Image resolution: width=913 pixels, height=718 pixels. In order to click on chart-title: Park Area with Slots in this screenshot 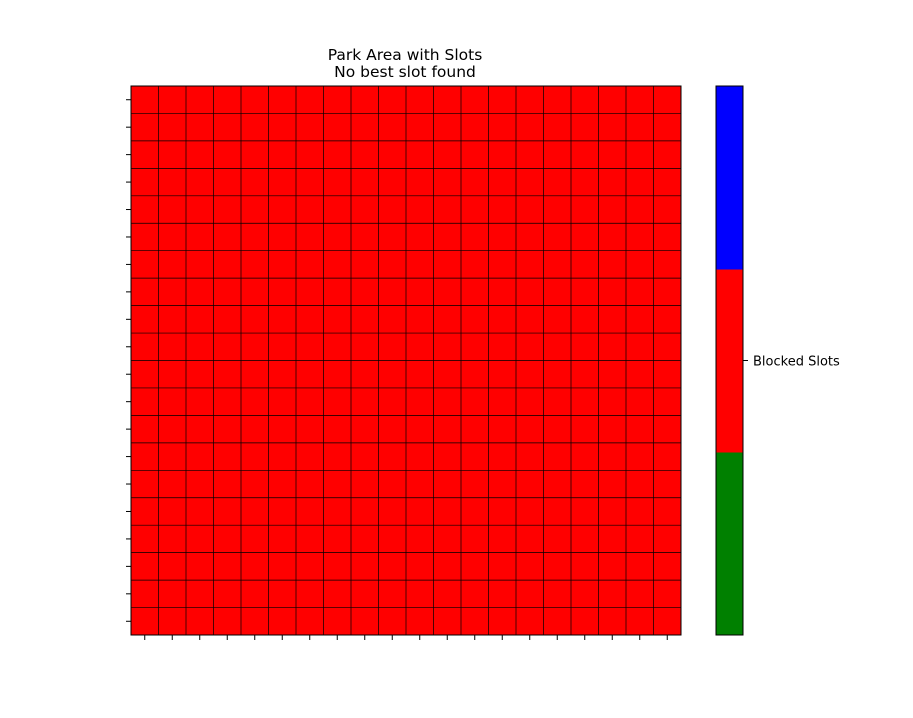, I will do `click(405, 55)`.